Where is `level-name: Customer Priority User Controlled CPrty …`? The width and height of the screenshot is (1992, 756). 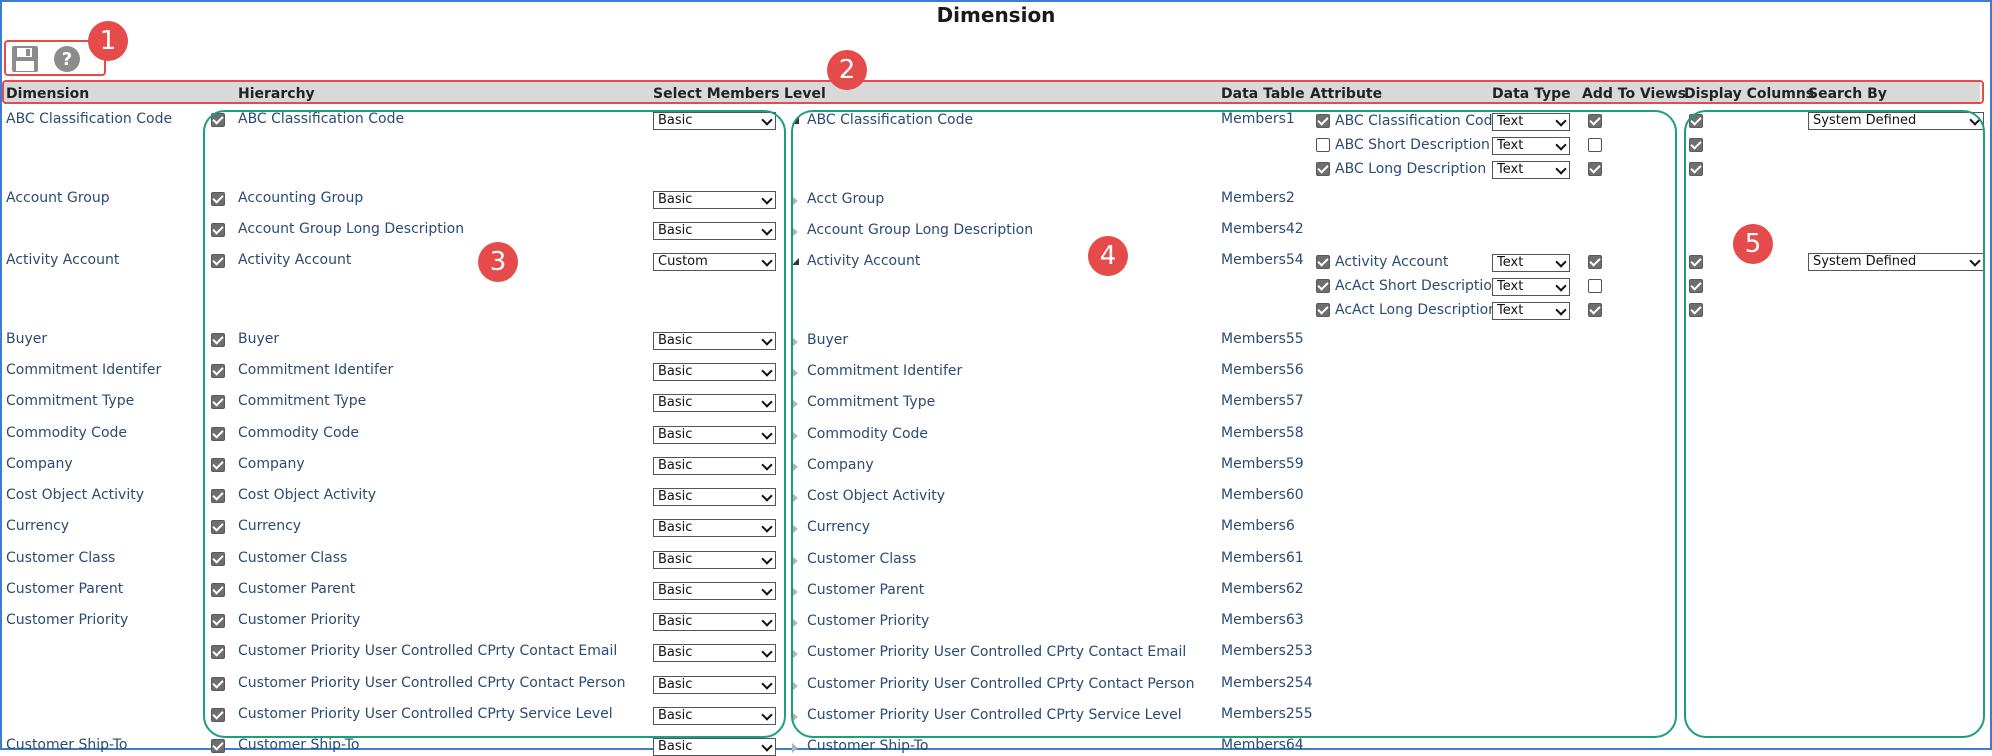
level-name: Customer Priority User Controlled CPrty … is located at coordinates (1001, 684).